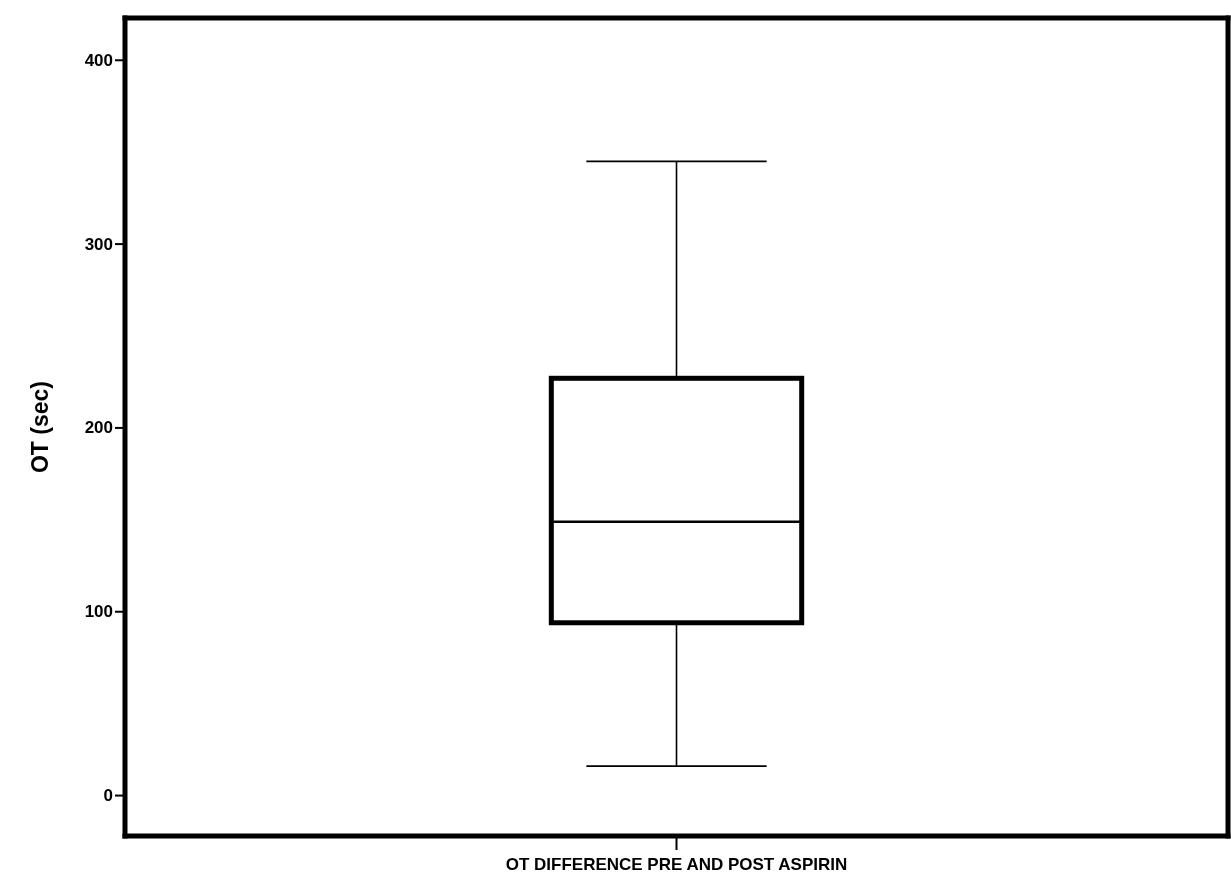  Describe the element at coordinates (108, 796) in the screenshot. I see `y-tick-label: 0` at that location.